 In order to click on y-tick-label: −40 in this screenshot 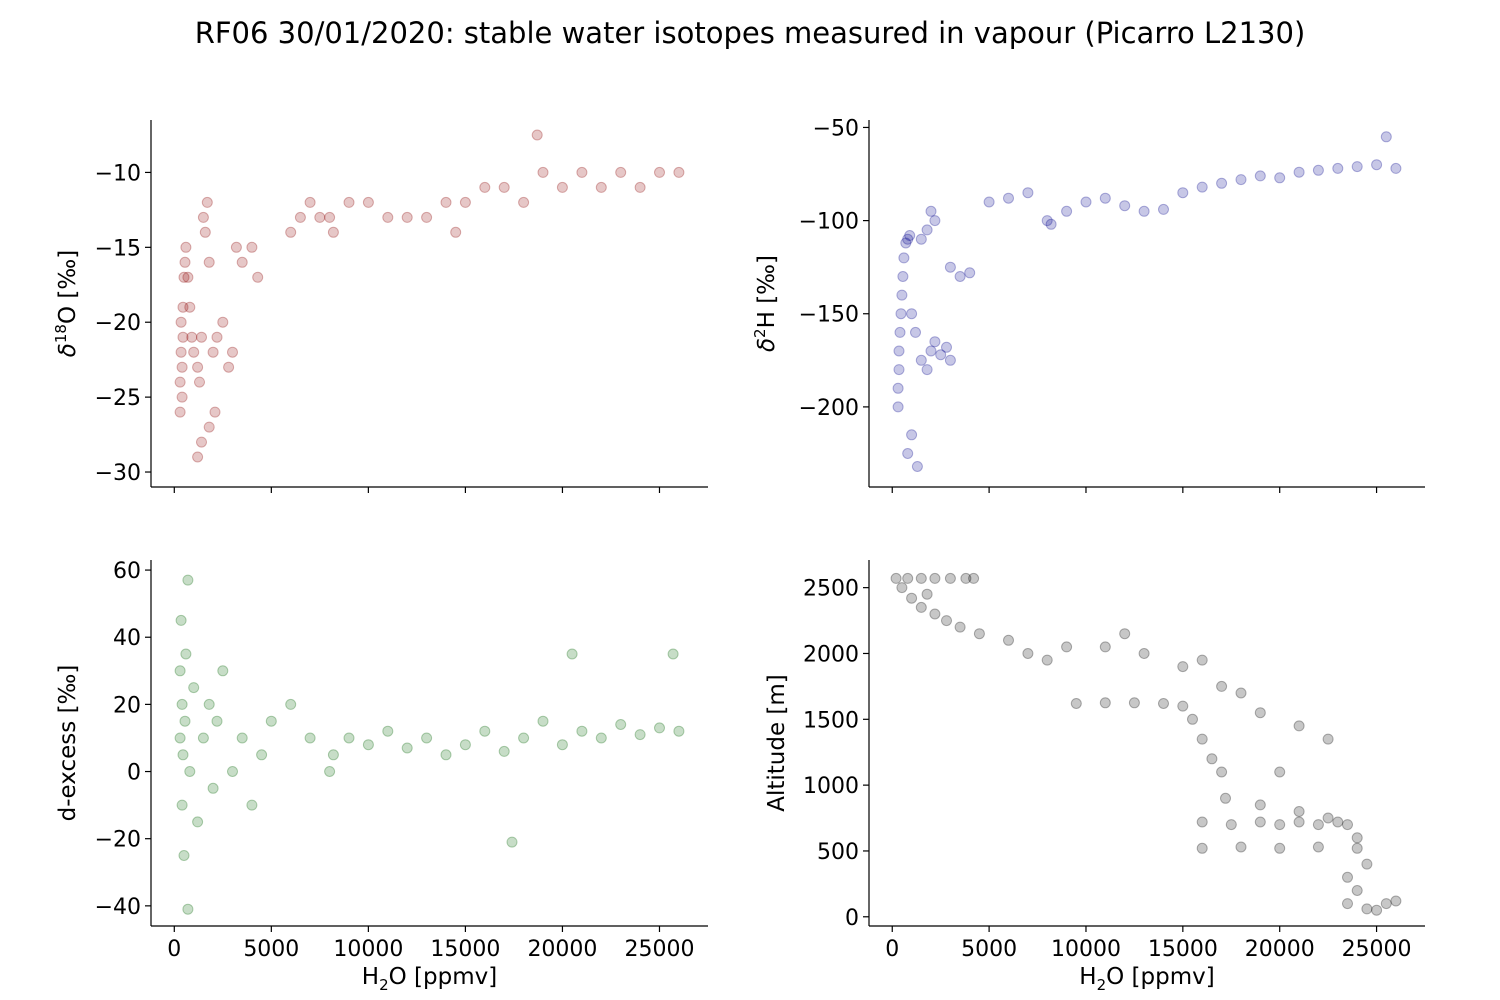, I will do `click(118, 907)`.